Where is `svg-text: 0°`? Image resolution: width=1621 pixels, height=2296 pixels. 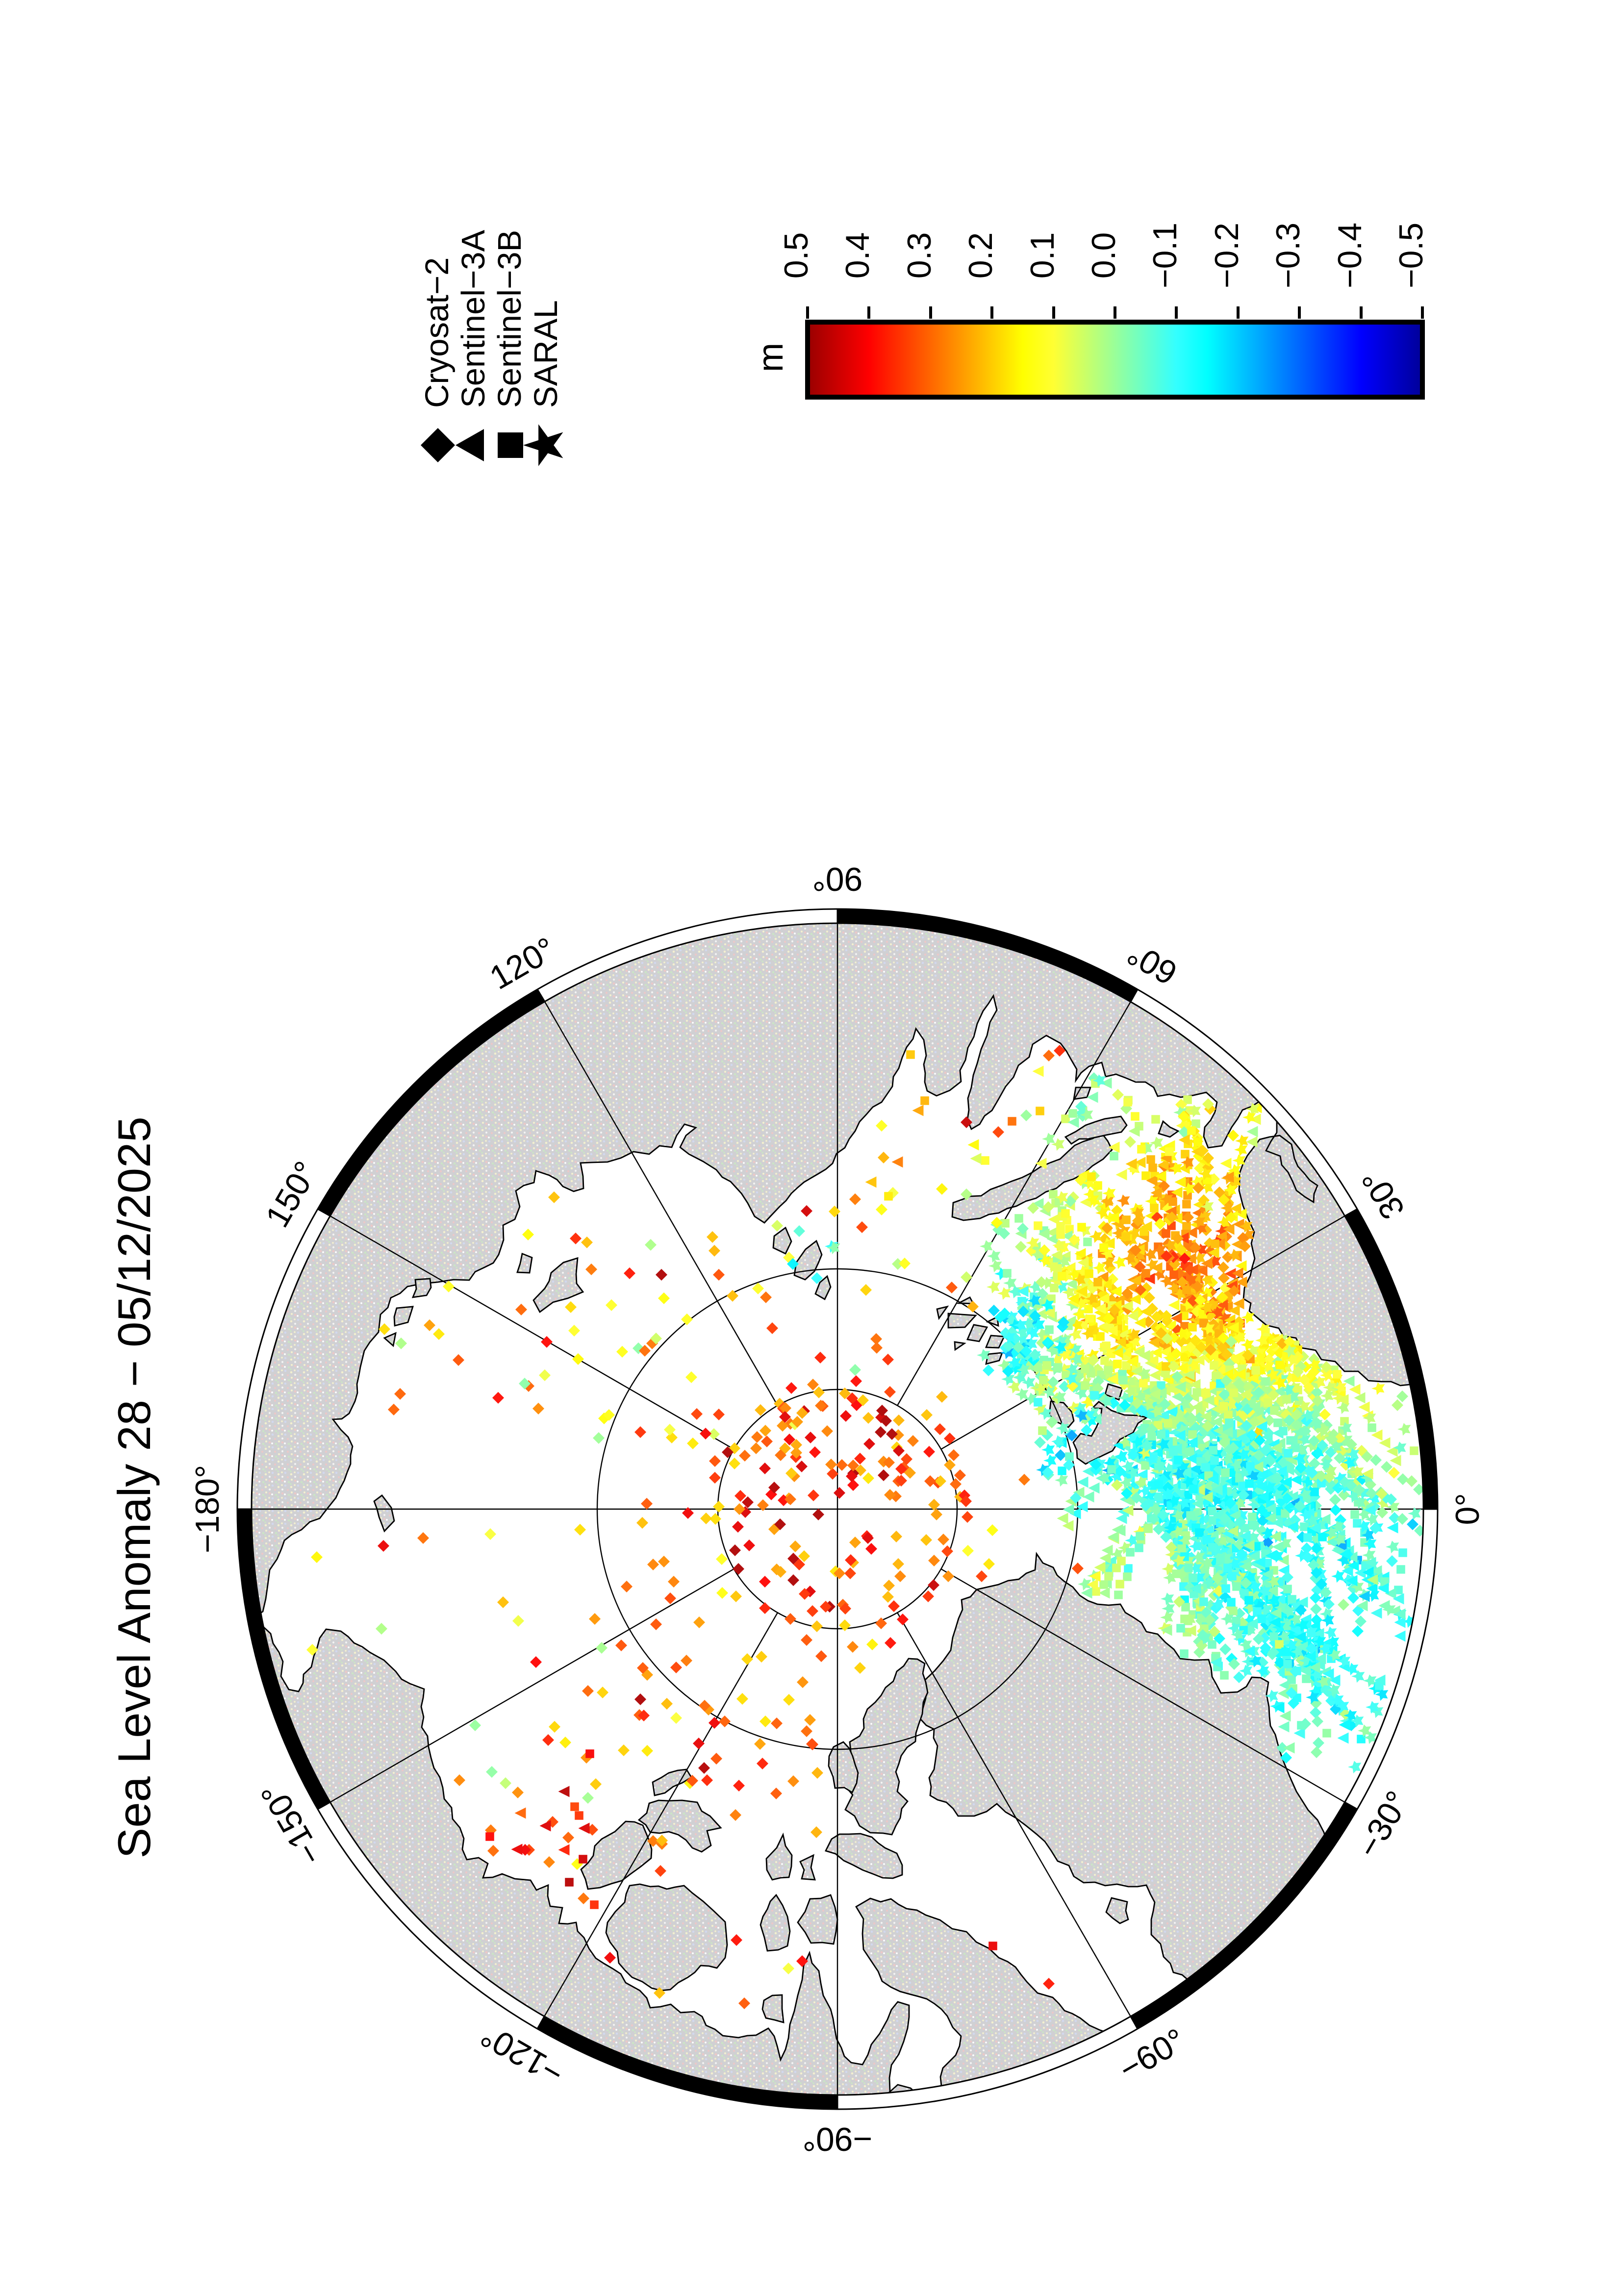 svg-text: 0° is located at coordinates (1467, 1509).